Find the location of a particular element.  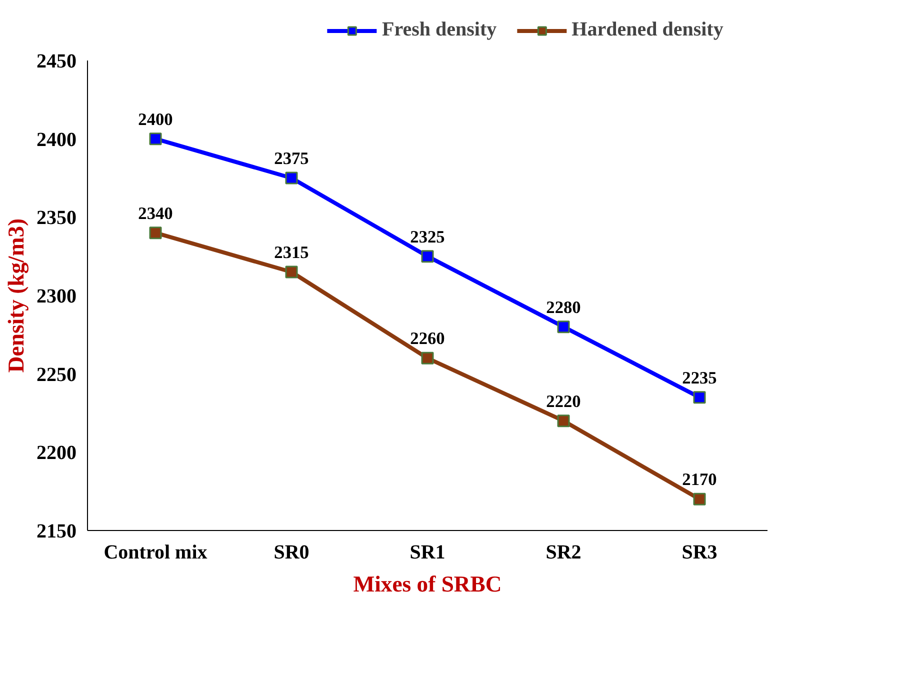

y-tick-label: 2450 is located at coordinates (56, 61).